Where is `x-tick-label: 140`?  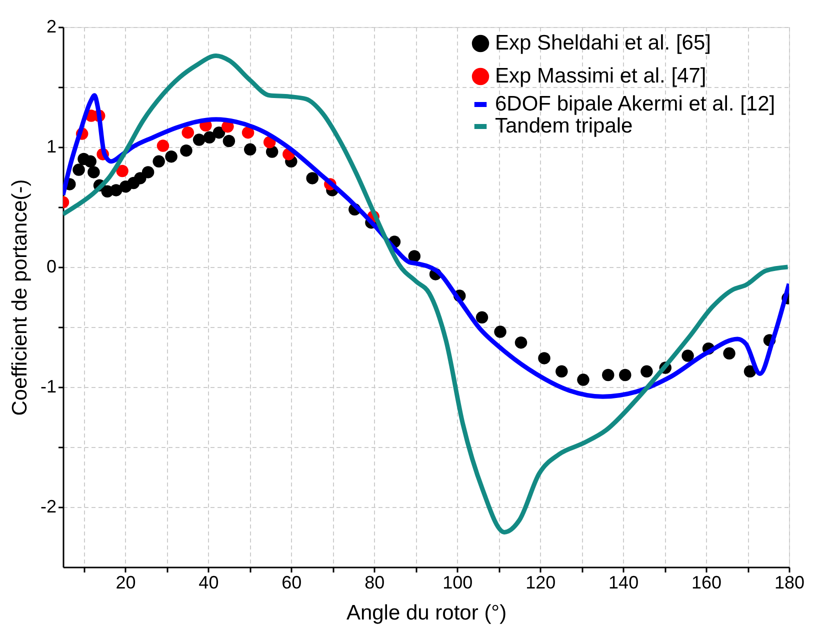 x-tick-label: 140 is located at coordinates (623, 582).